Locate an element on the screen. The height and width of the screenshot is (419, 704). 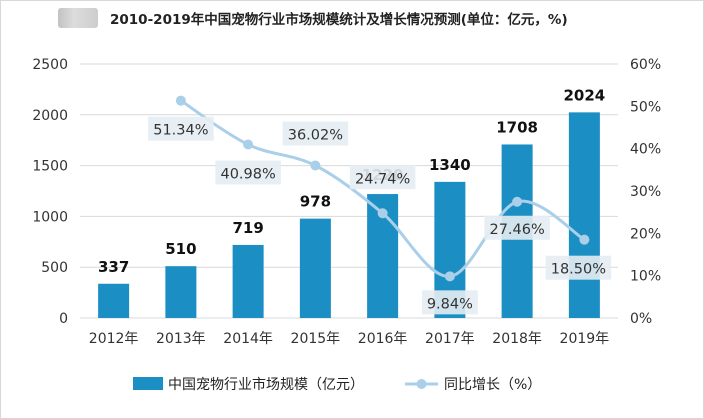
bar-value-label: 1708 is located at coordinates (517, 127).